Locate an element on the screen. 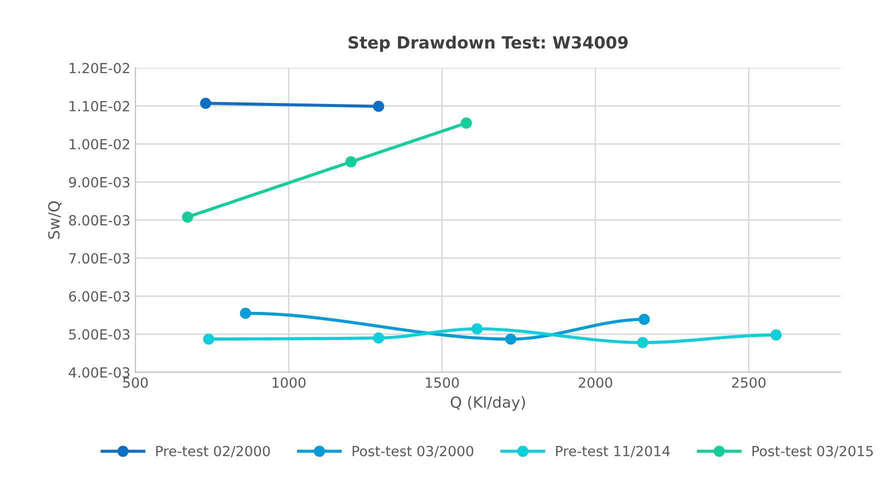 The image size is (885, 503). x-tick-label: 1500 is located at coordinates (442, 382).